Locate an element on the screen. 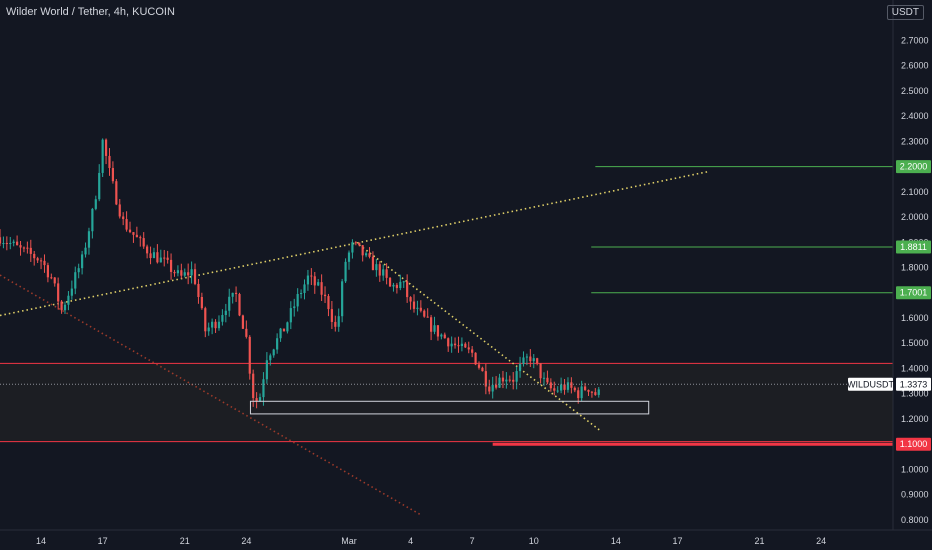  currency-button: USDT is located at coordinates (905, 12).